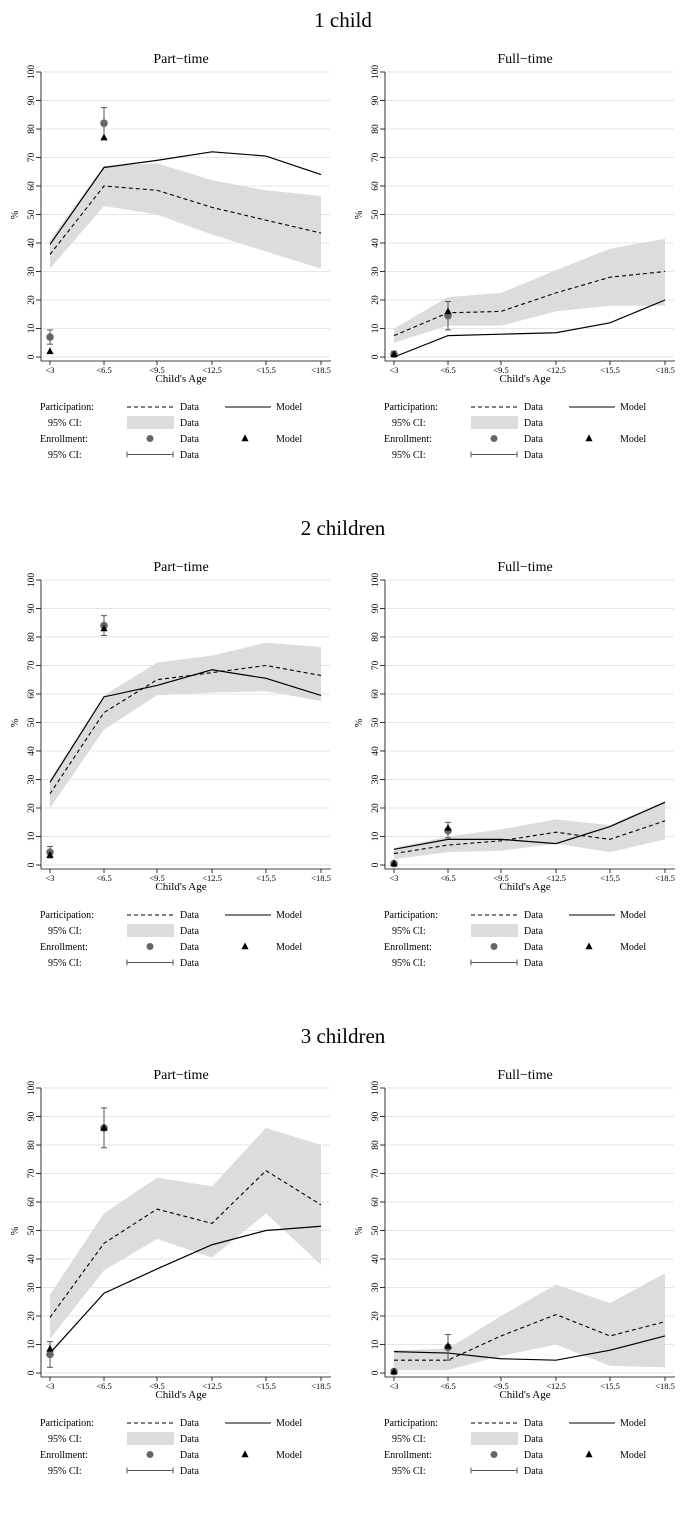  I want to click on y-tick-label: 40, so click(32, 751).